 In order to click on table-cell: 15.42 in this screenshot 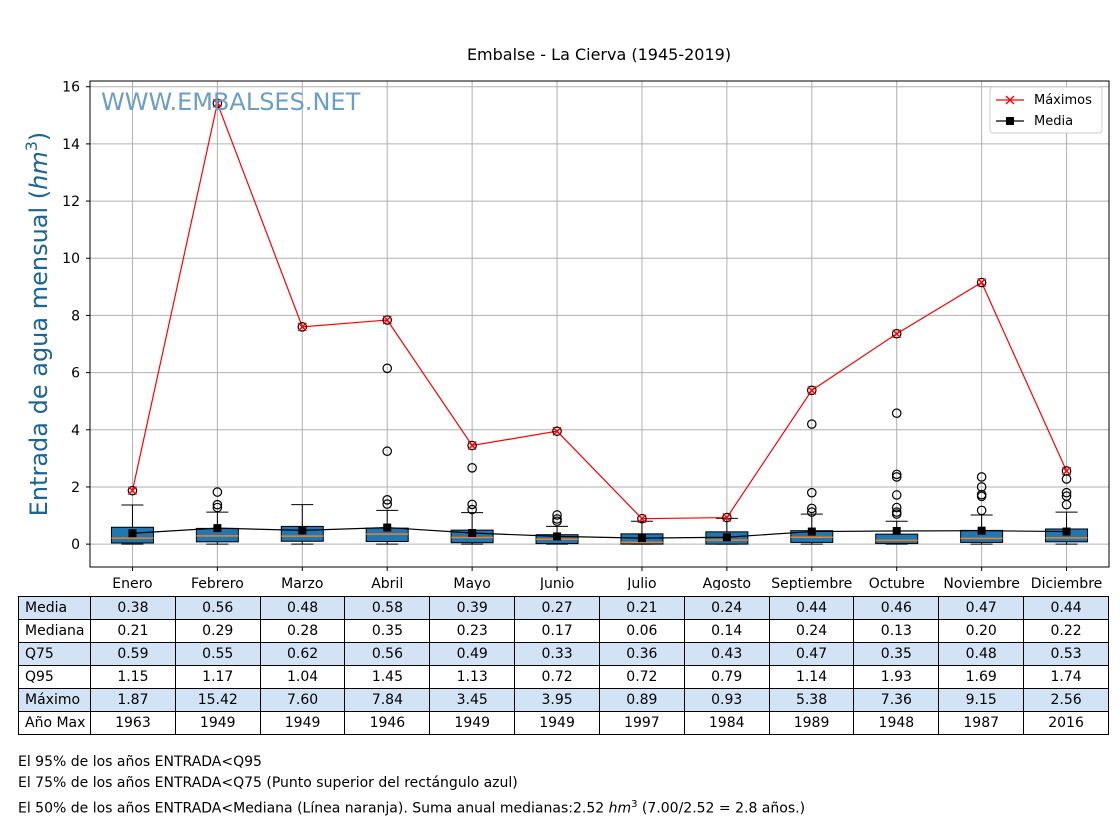, I will do `click(217, 700)`.